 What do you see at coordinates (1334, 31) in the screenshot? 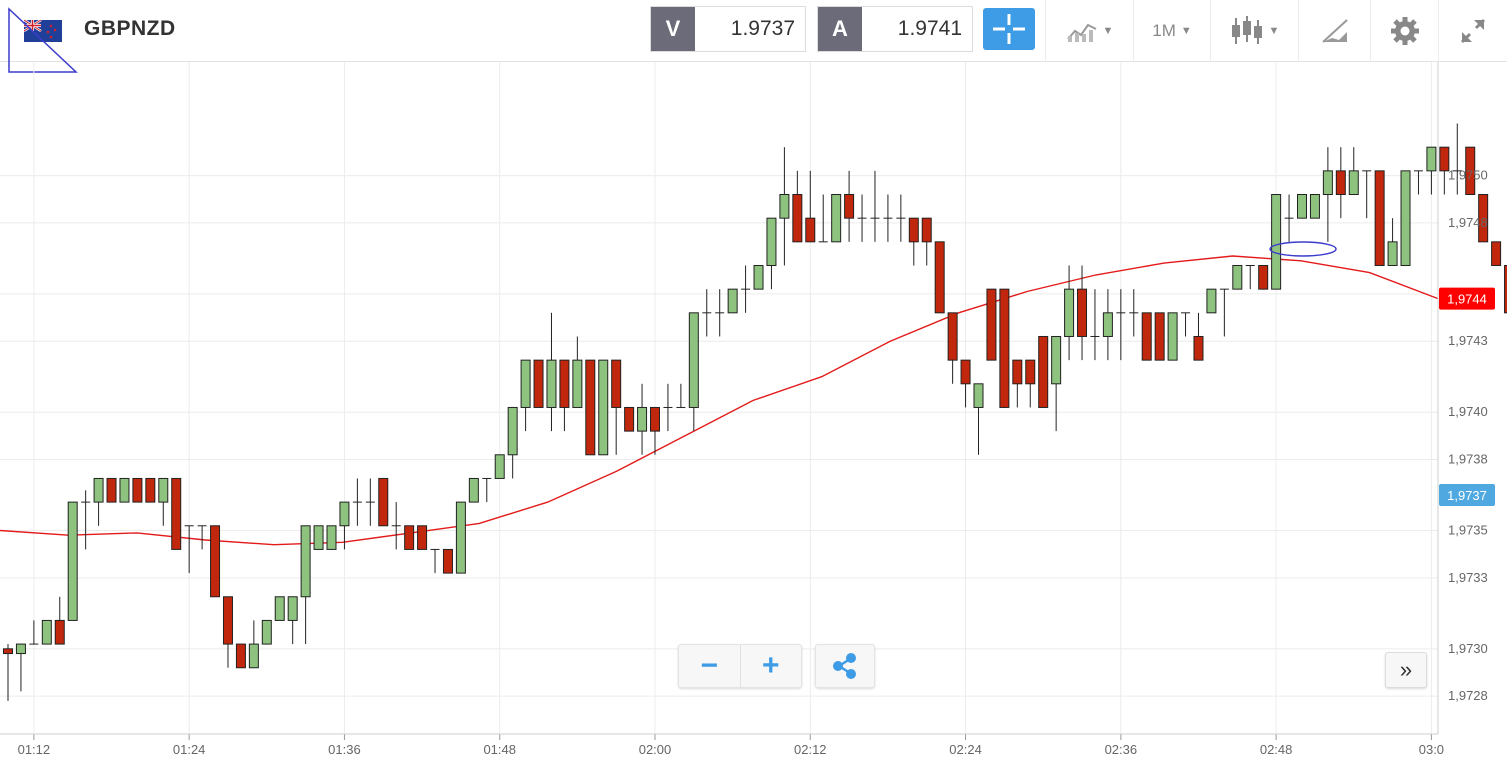
I see `drawing-tools-button` at bounding box center [1334, 31].